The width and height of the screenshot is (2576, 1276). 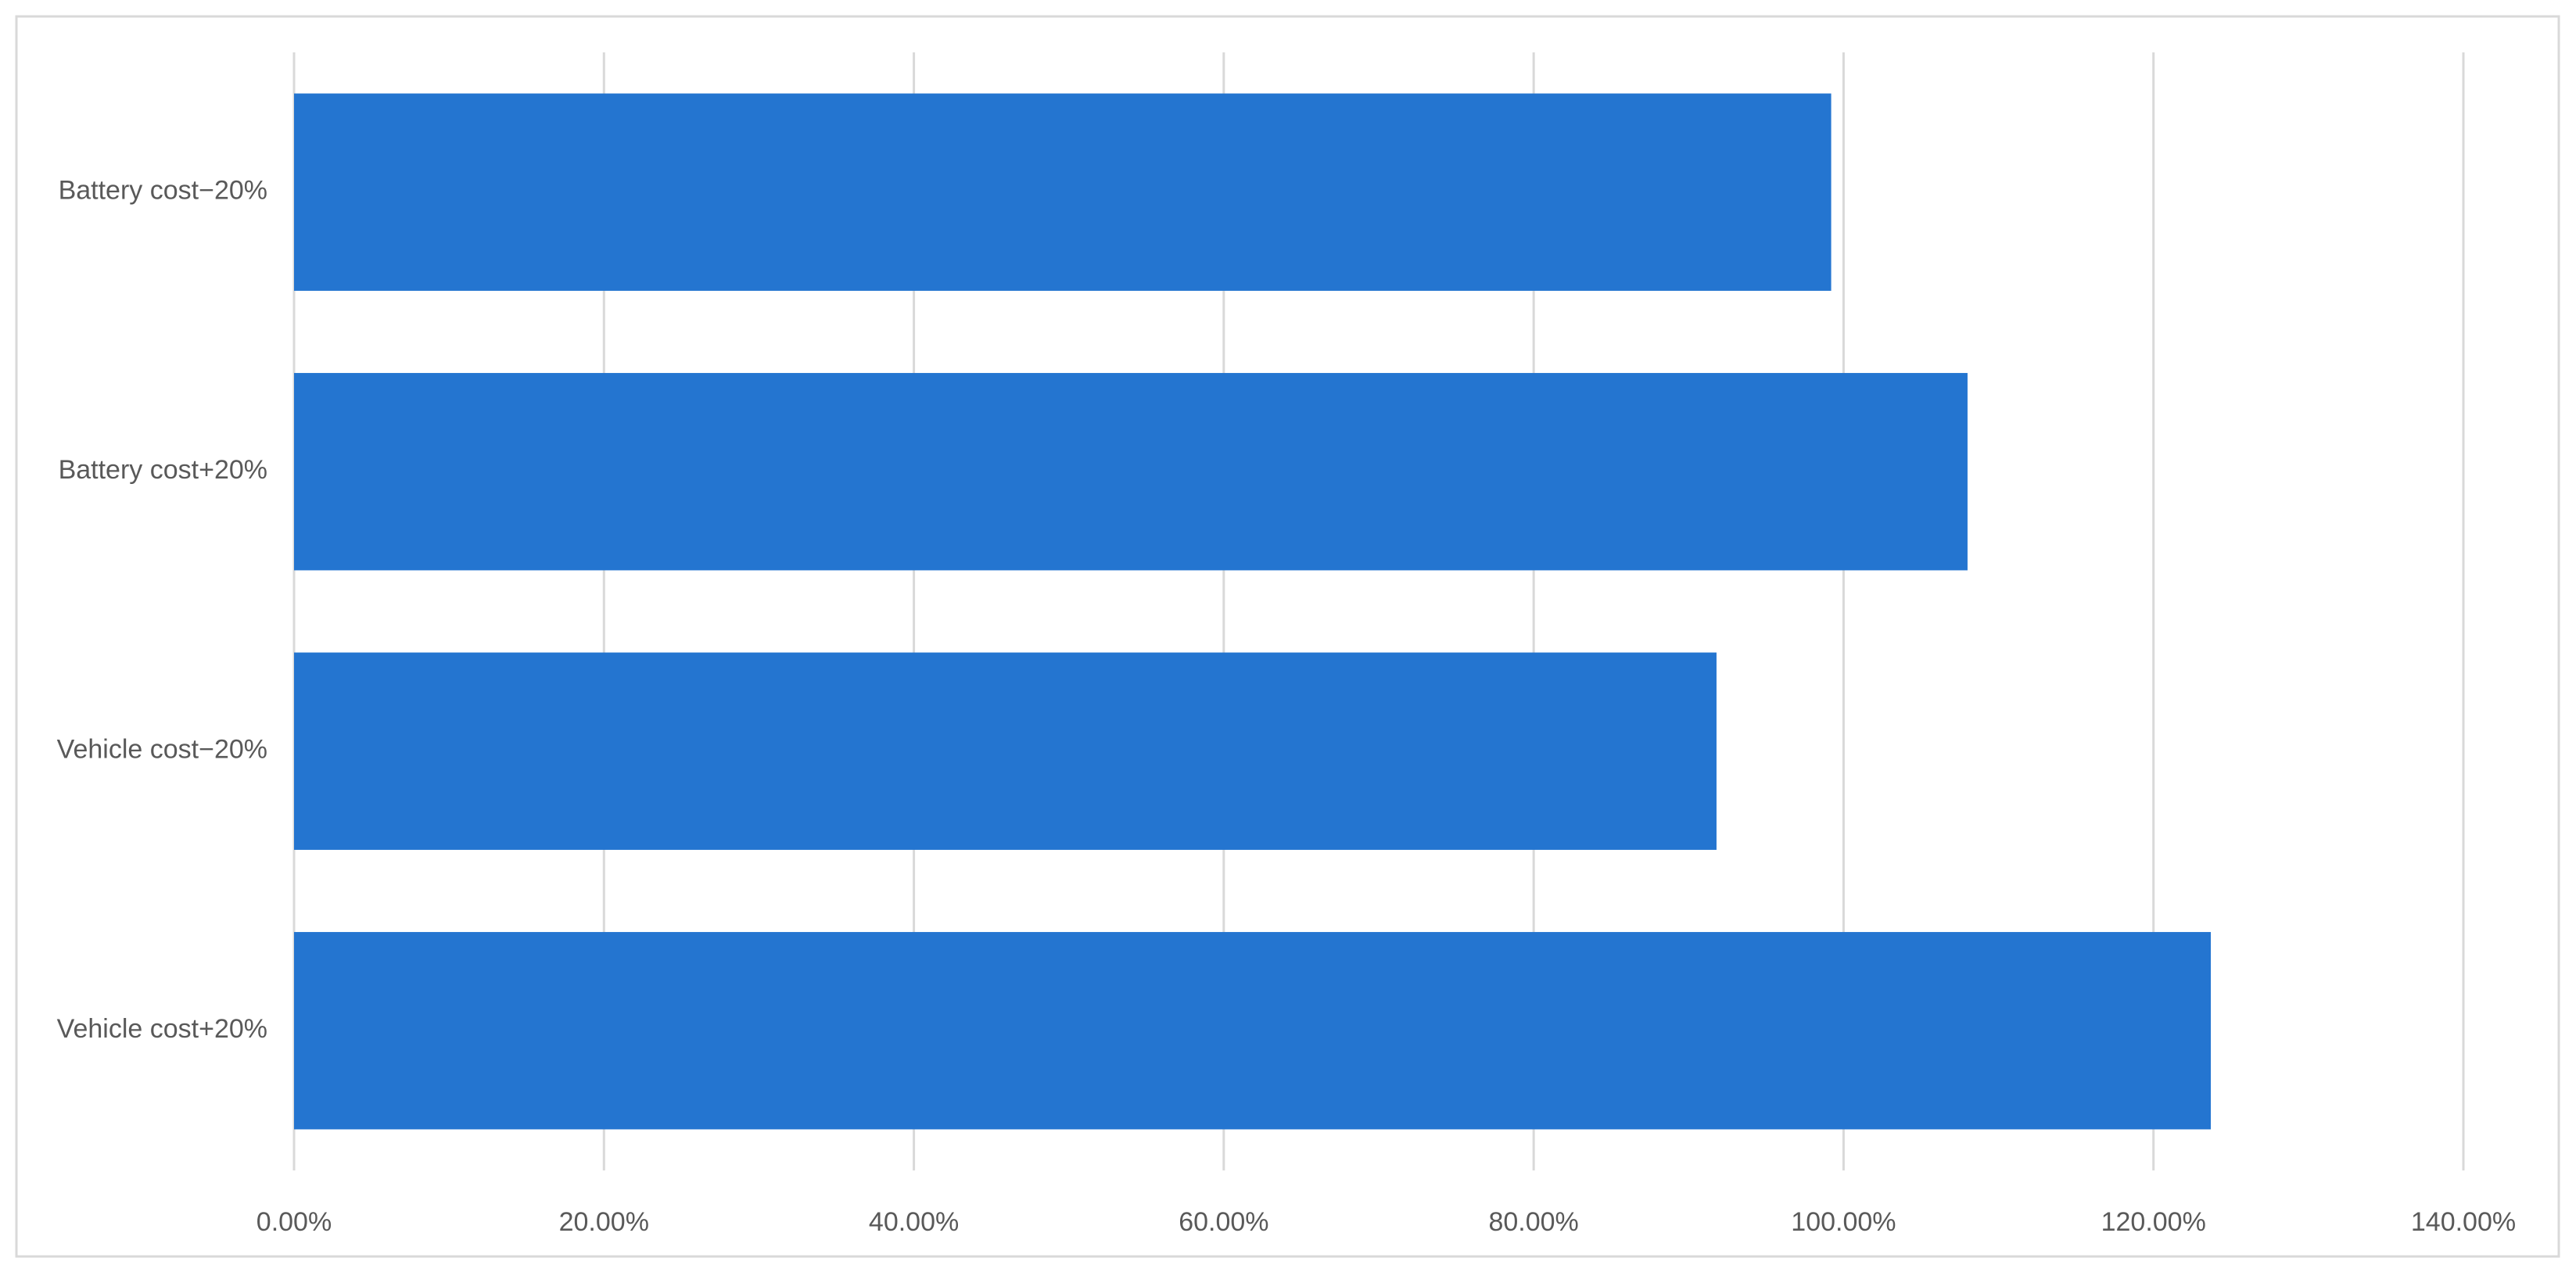 What do you see at coordinates (604, 1222) in the screenshot?
I see `x-tick-label: 20.00%` at bounding box center [604, 1222].